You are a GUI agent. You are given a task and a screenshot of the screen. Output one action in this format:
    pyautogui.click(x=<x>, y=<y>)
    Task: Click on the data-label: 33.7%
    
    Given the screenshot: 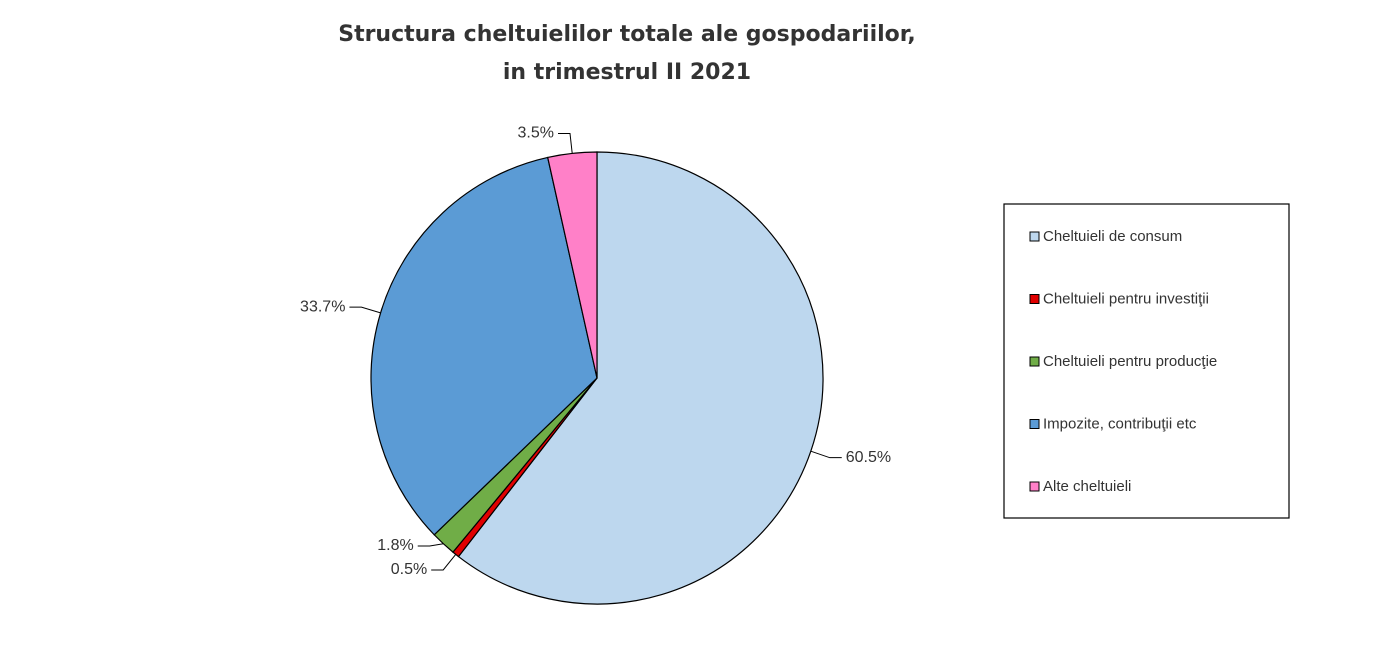 What is the action you would take?
    pyautogui.click(x=322, y=306)
    